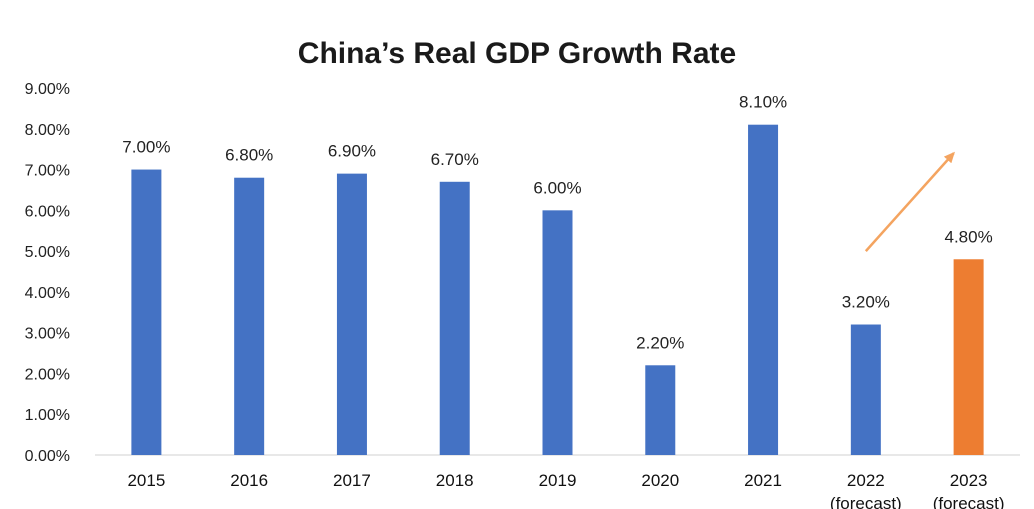  What do you see at coordinates (146, 147) in the screenshot?
I see `data-label: 7.00%` at bounding box center [146, 147].